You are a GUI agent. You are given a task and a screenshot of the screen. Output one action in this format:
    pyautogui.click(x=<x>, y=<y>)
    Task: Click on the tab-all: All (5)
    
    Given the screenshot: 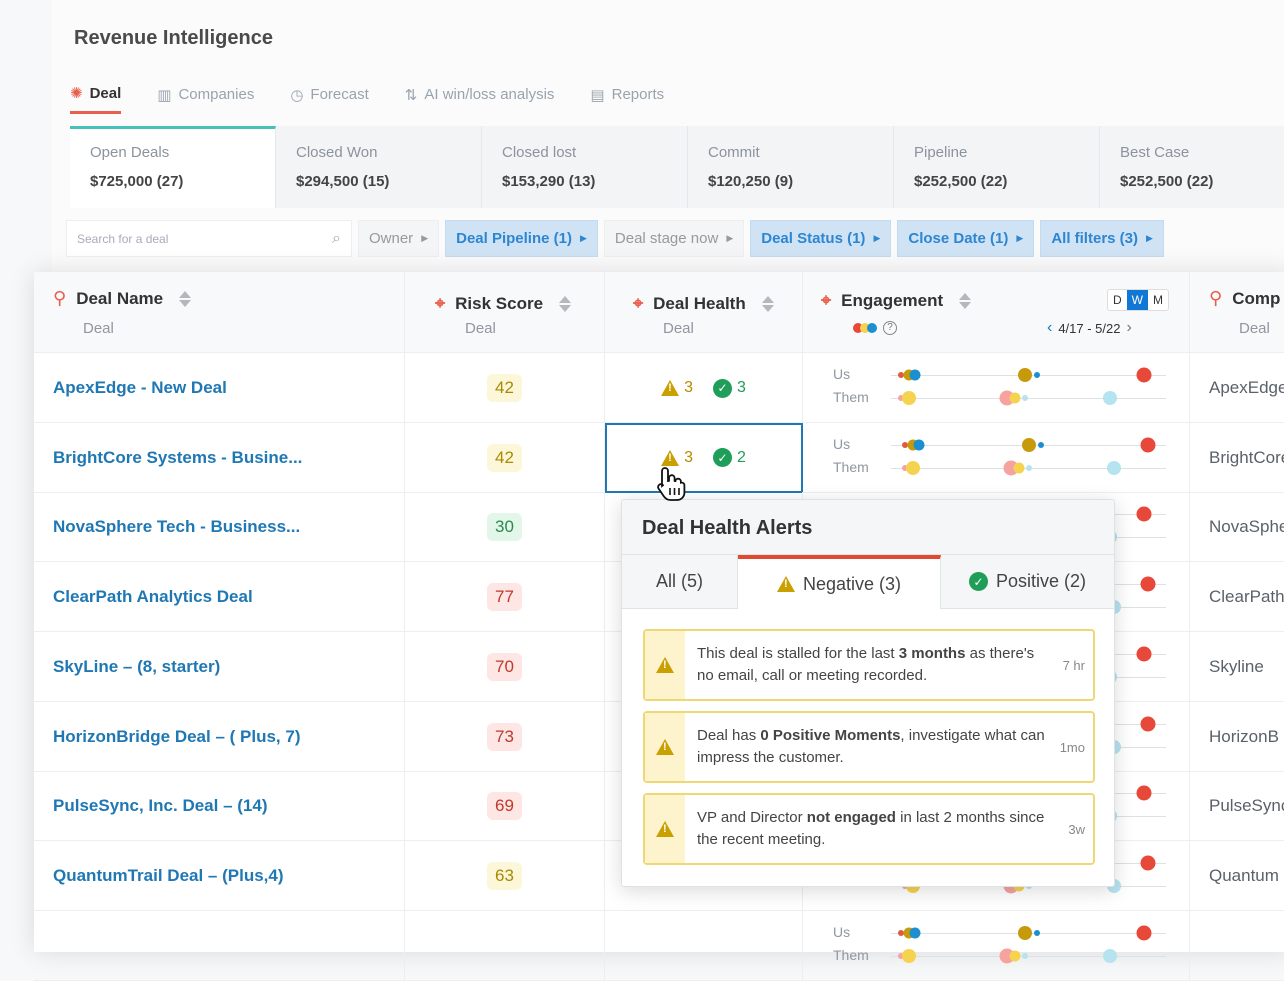 What is the action you would take?
    pyautogui.click(x=680, y=581)
    